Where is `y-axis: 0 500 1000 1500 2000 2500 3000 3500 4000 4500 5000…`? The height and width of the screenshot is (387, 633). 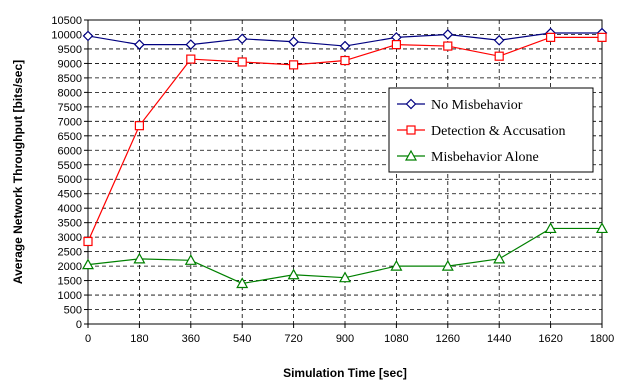 y-axis: 0 500 1000 1500 2000 2500 3000 3500 4000 4500 5000… is located at coordinates (69, 173).